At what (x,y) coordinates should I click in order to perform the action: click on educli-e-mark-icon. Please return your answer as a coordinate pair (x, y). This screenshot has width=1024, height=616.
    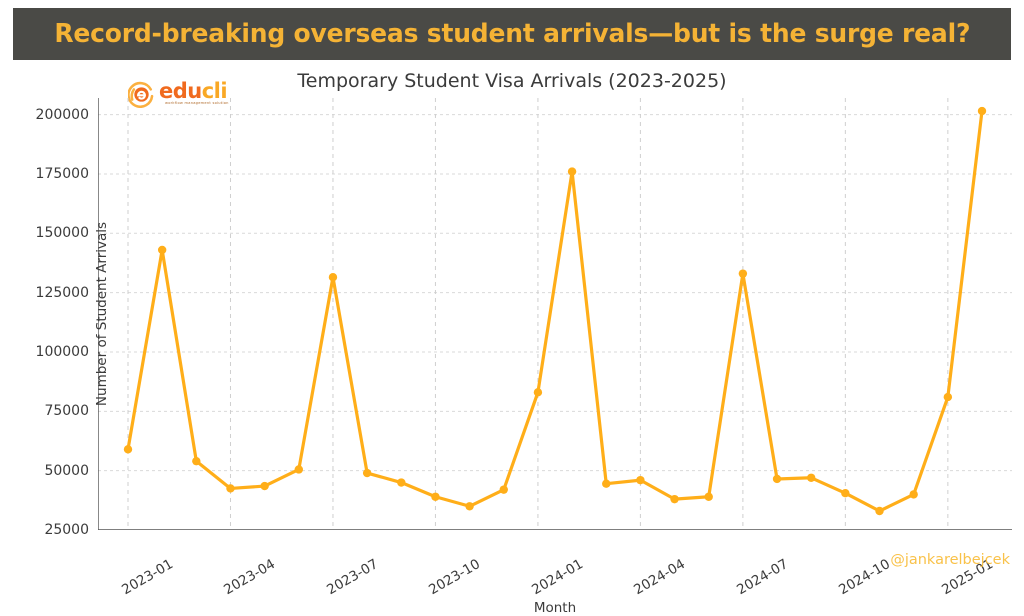
    Looking at the image, I should click on (141, 94).